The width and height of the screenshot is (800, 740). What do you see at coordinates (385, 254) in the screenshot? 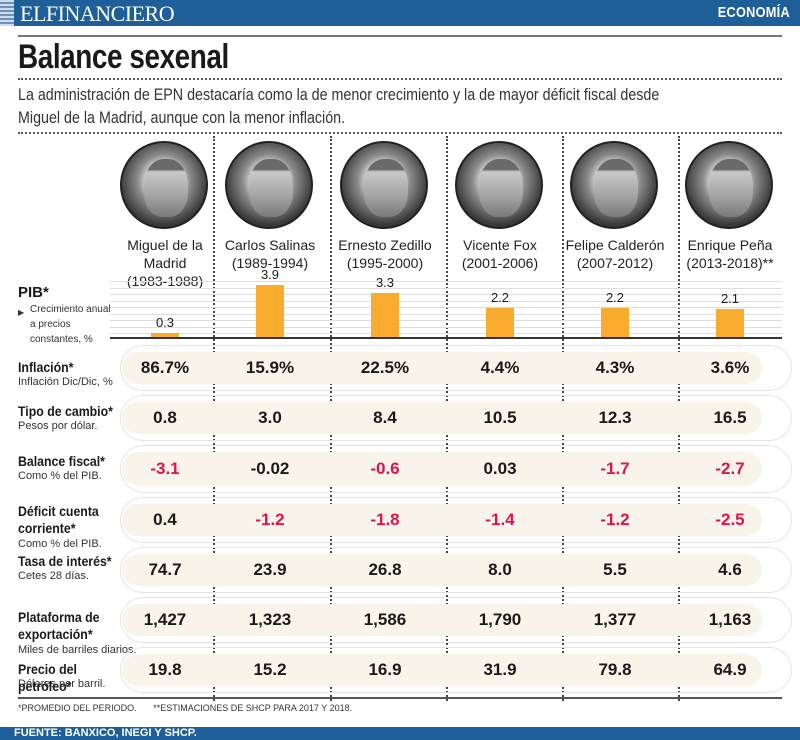
I see `president-name: Ernesto Zedillo (1995-2000)` at bounding box center [385, 254].